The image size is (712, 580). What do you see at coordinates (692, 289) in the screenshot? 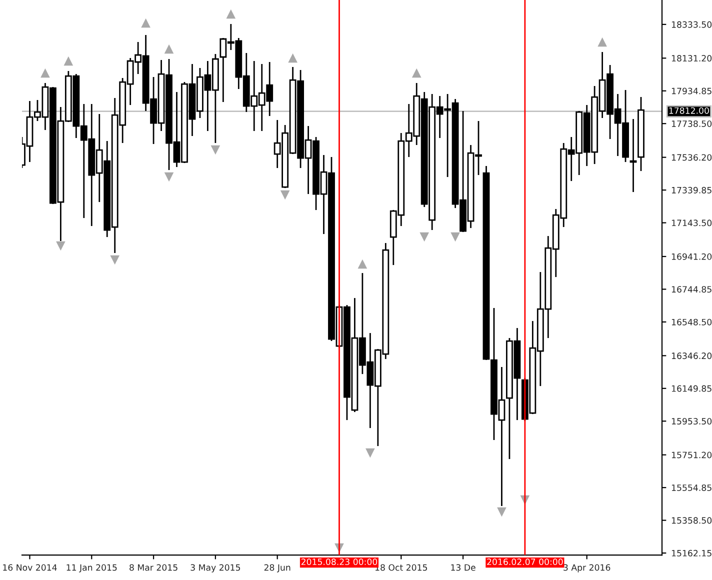
I see `y-tick-label: 16744.85` at bounding box center [692, 289].